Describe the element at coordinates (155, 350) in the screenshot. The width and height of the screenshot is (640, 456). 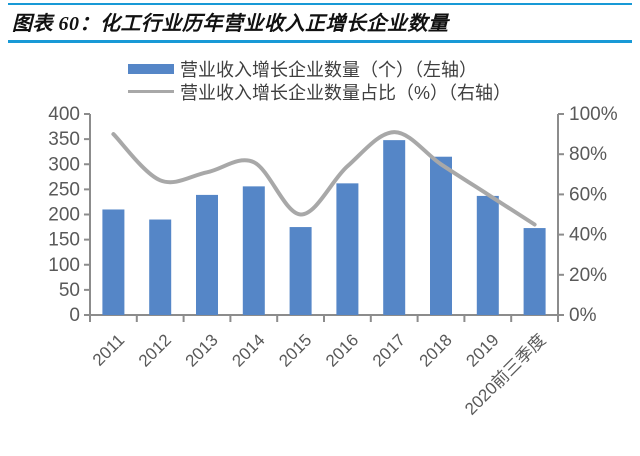
I see `x-category-label: 2012` at that location.